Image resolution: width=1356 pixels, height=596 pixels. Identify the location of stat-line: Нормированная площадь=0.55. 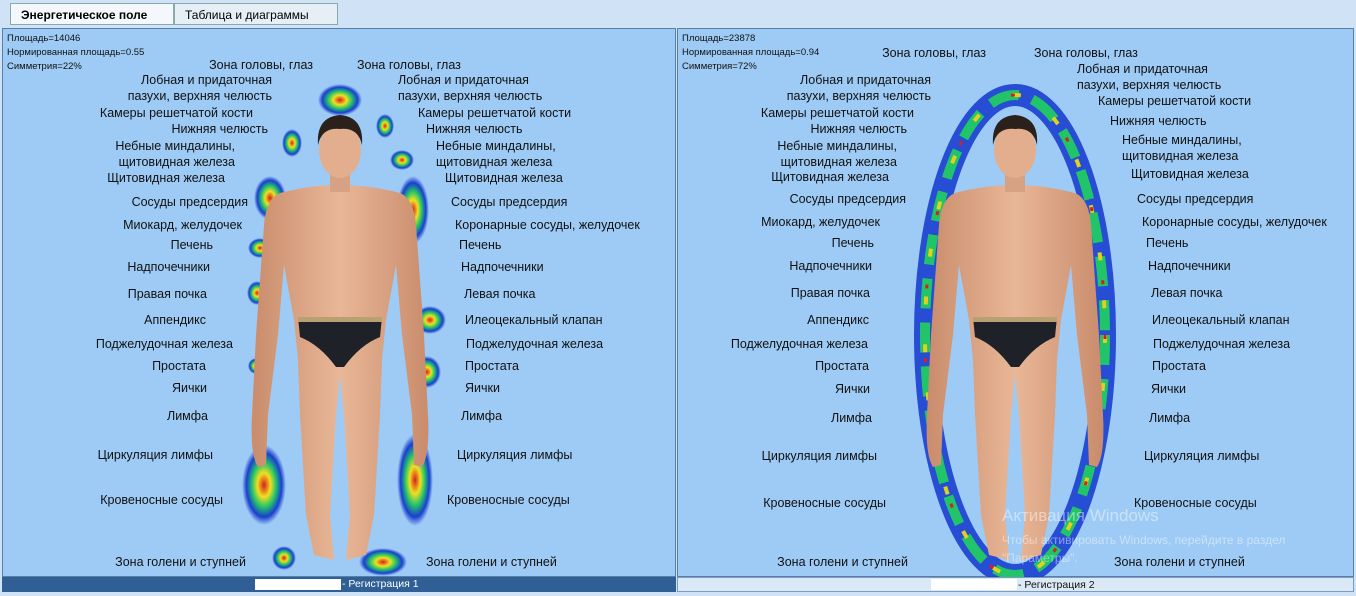
(76, 52).